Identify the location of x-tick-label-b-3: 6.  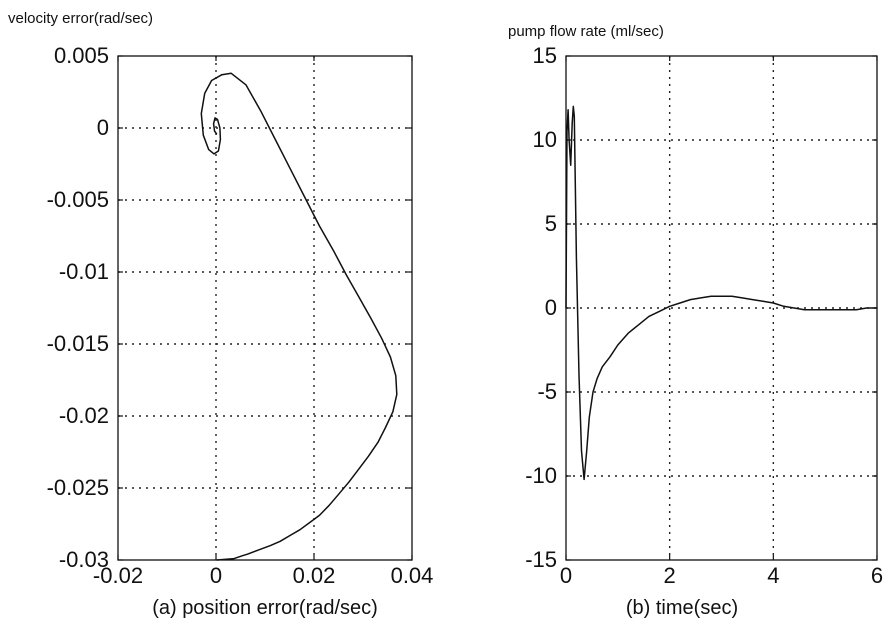
(877, 575).